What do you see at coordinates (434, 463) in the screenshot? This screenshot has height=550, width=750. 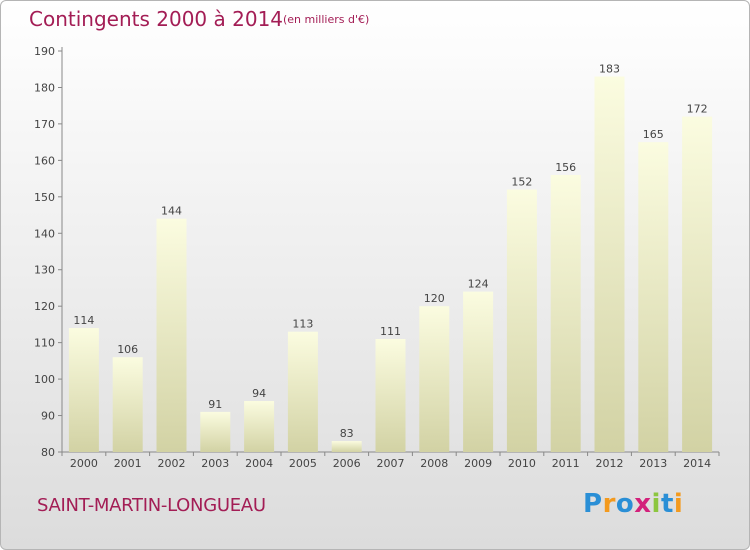 I see `x-tick-label: 2008` at bounding box center [434, 463].